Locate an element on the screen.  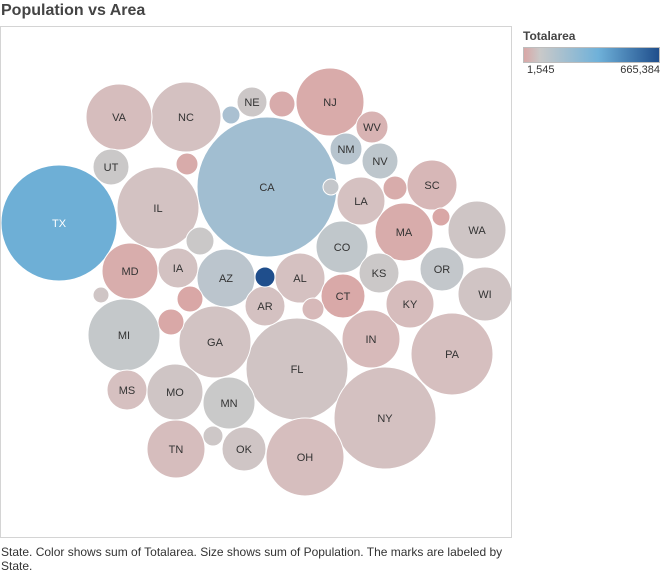
bubble-label-oh: OH is located at coordinates (305, 458).